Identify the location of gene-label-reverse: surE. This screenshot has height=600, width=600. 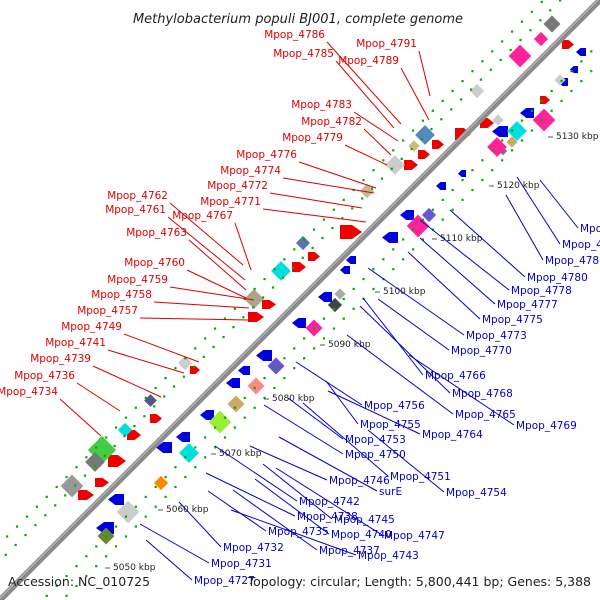
(390, 492).